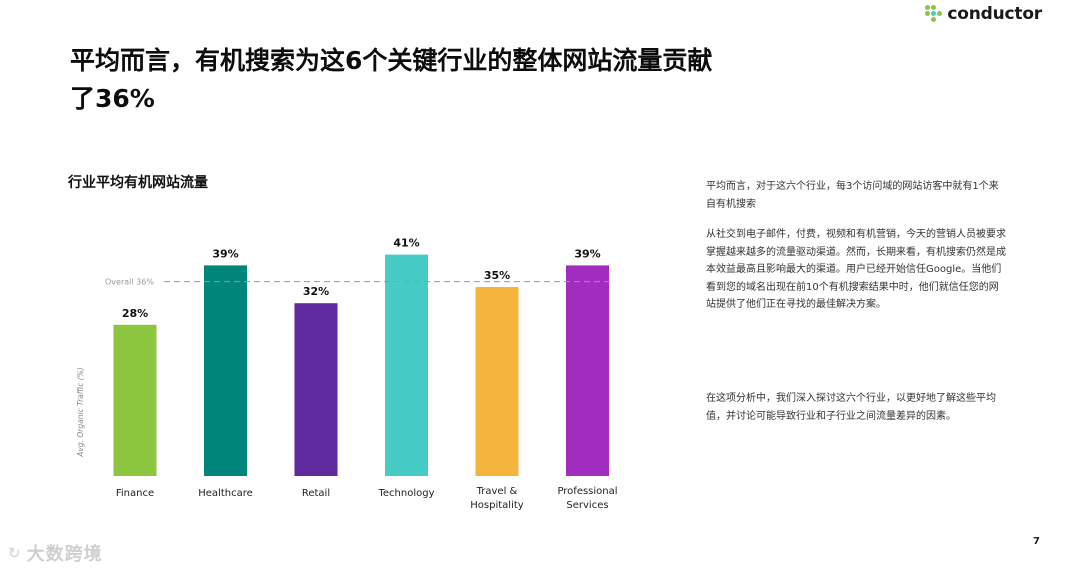 This screenshot has width=1080, height=572. I want to click on x-tick-label-line: Hospitality, so click(497, 505).